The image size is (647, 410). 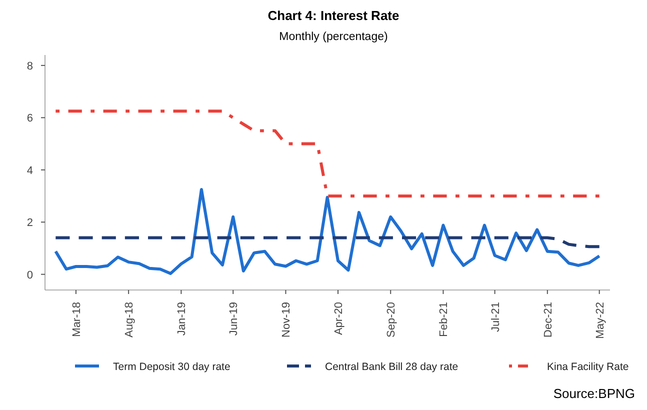 I want to click on legend-label: Central Bank Bill 28 day rate, so click(x=391, y=367).